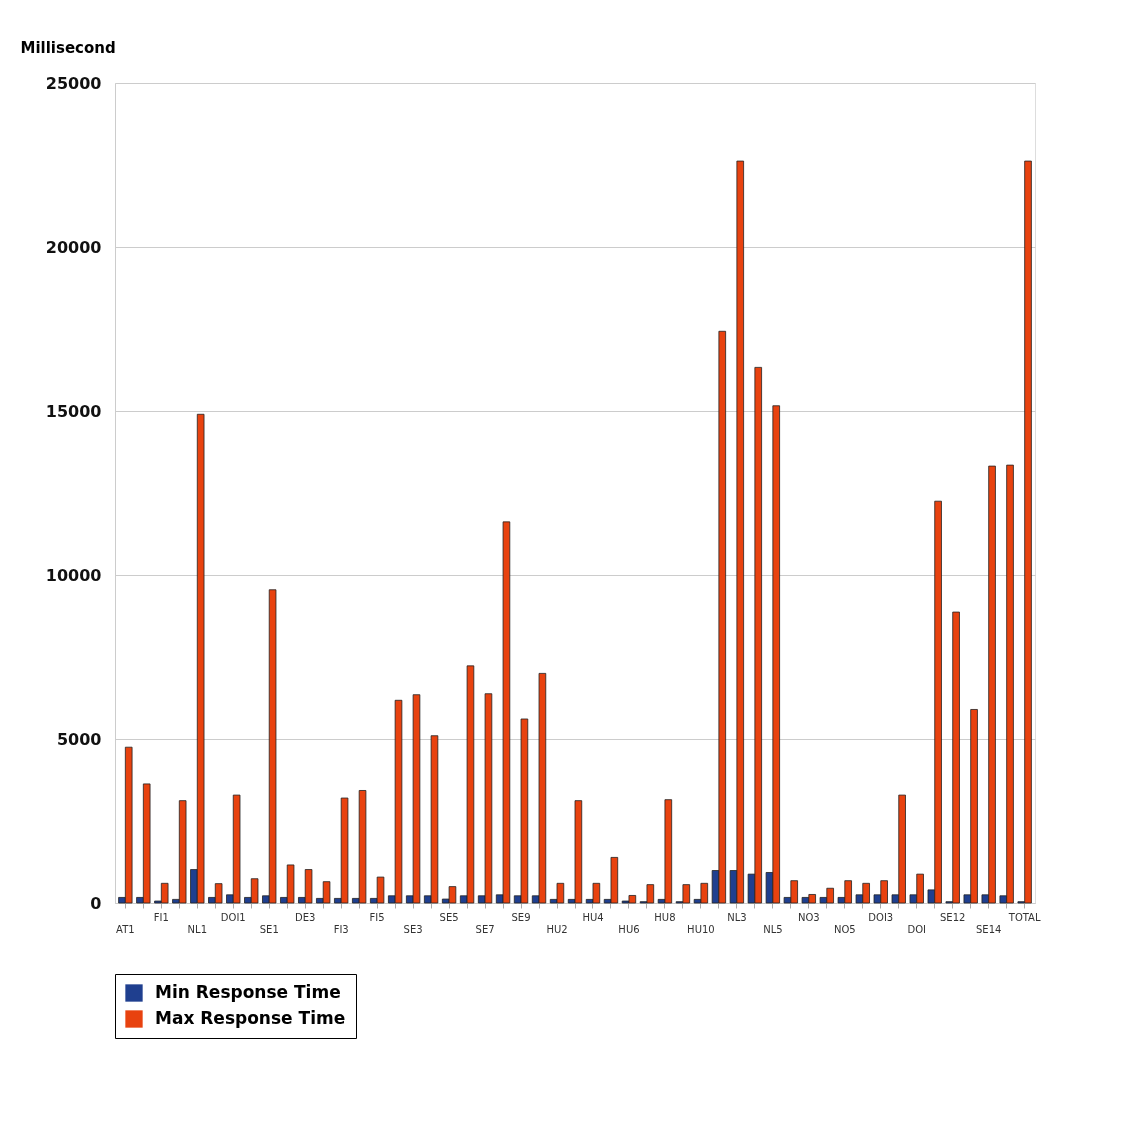 This screenshot has height=1130, width=1139. What do you see at coordinates (773, 929) in the screenshot?
I see `x-tick-label: NL5` at bounding box center [773, 929].